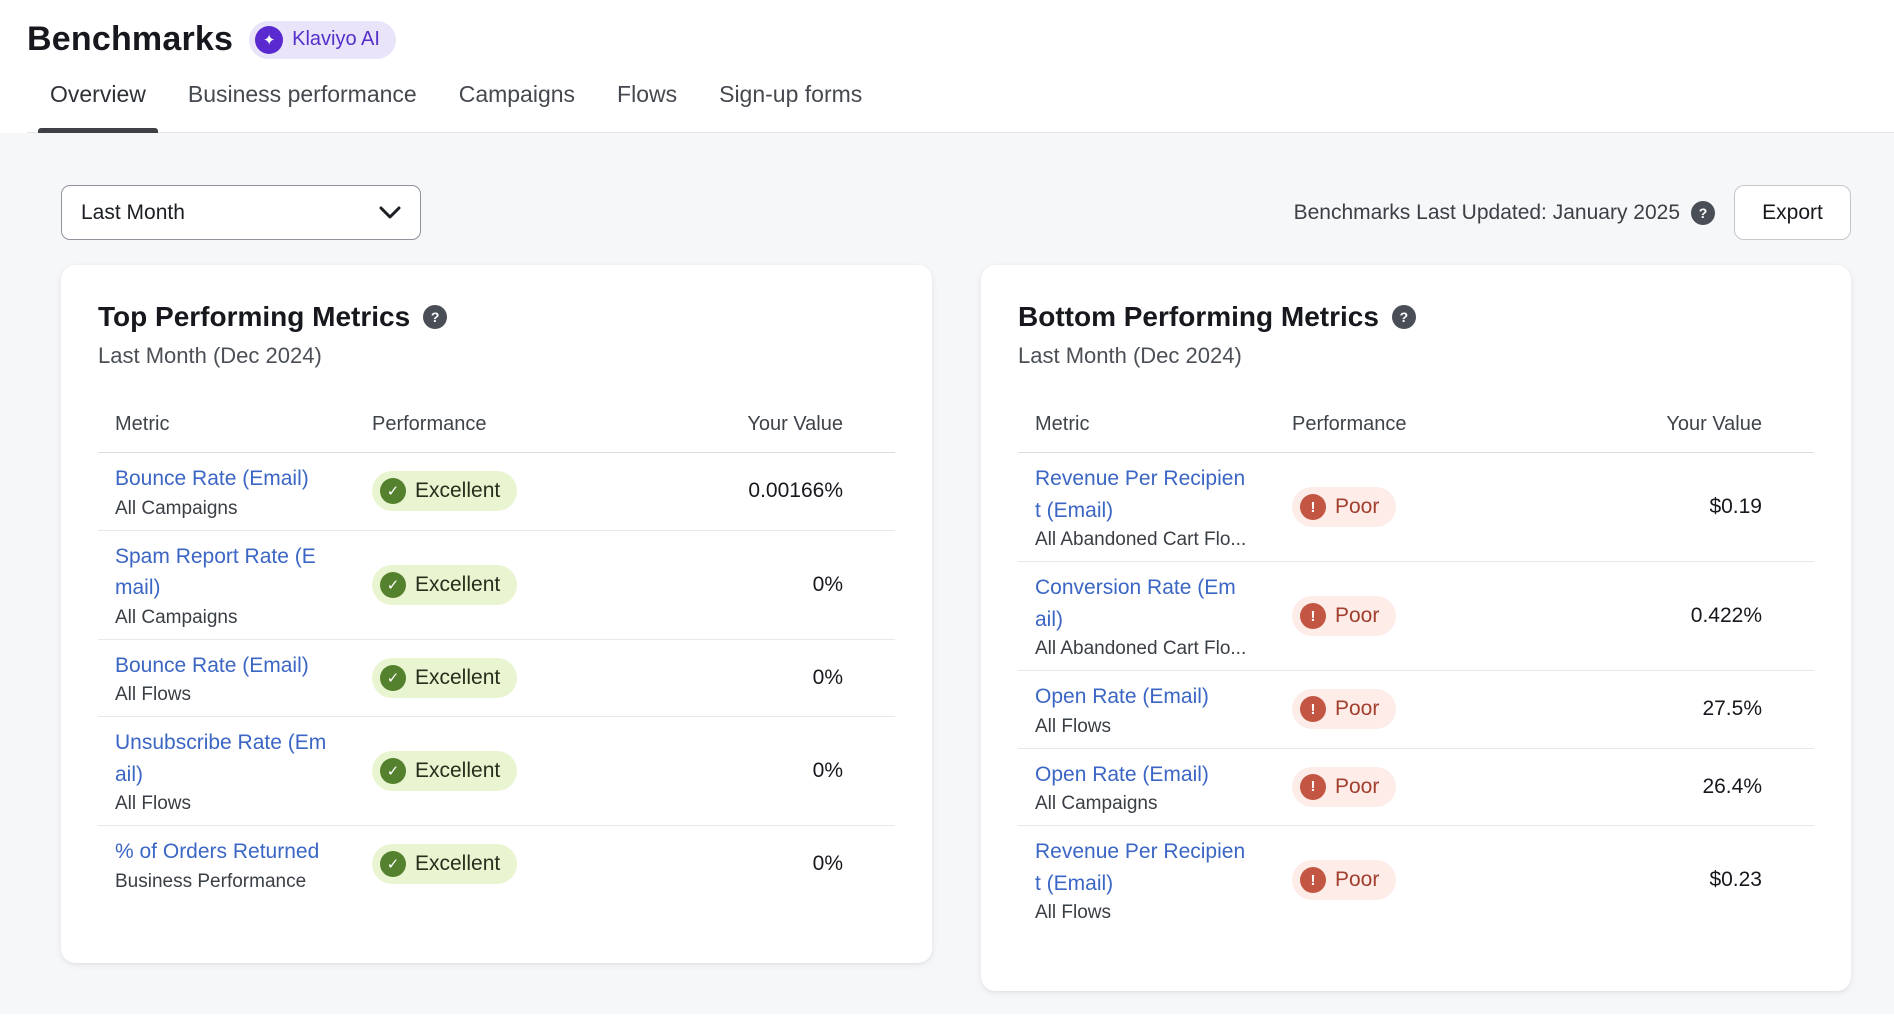 The height and width of the screenshot is (1036, 1894). I want to click on tab-overview: Overview, so click(98, 107).